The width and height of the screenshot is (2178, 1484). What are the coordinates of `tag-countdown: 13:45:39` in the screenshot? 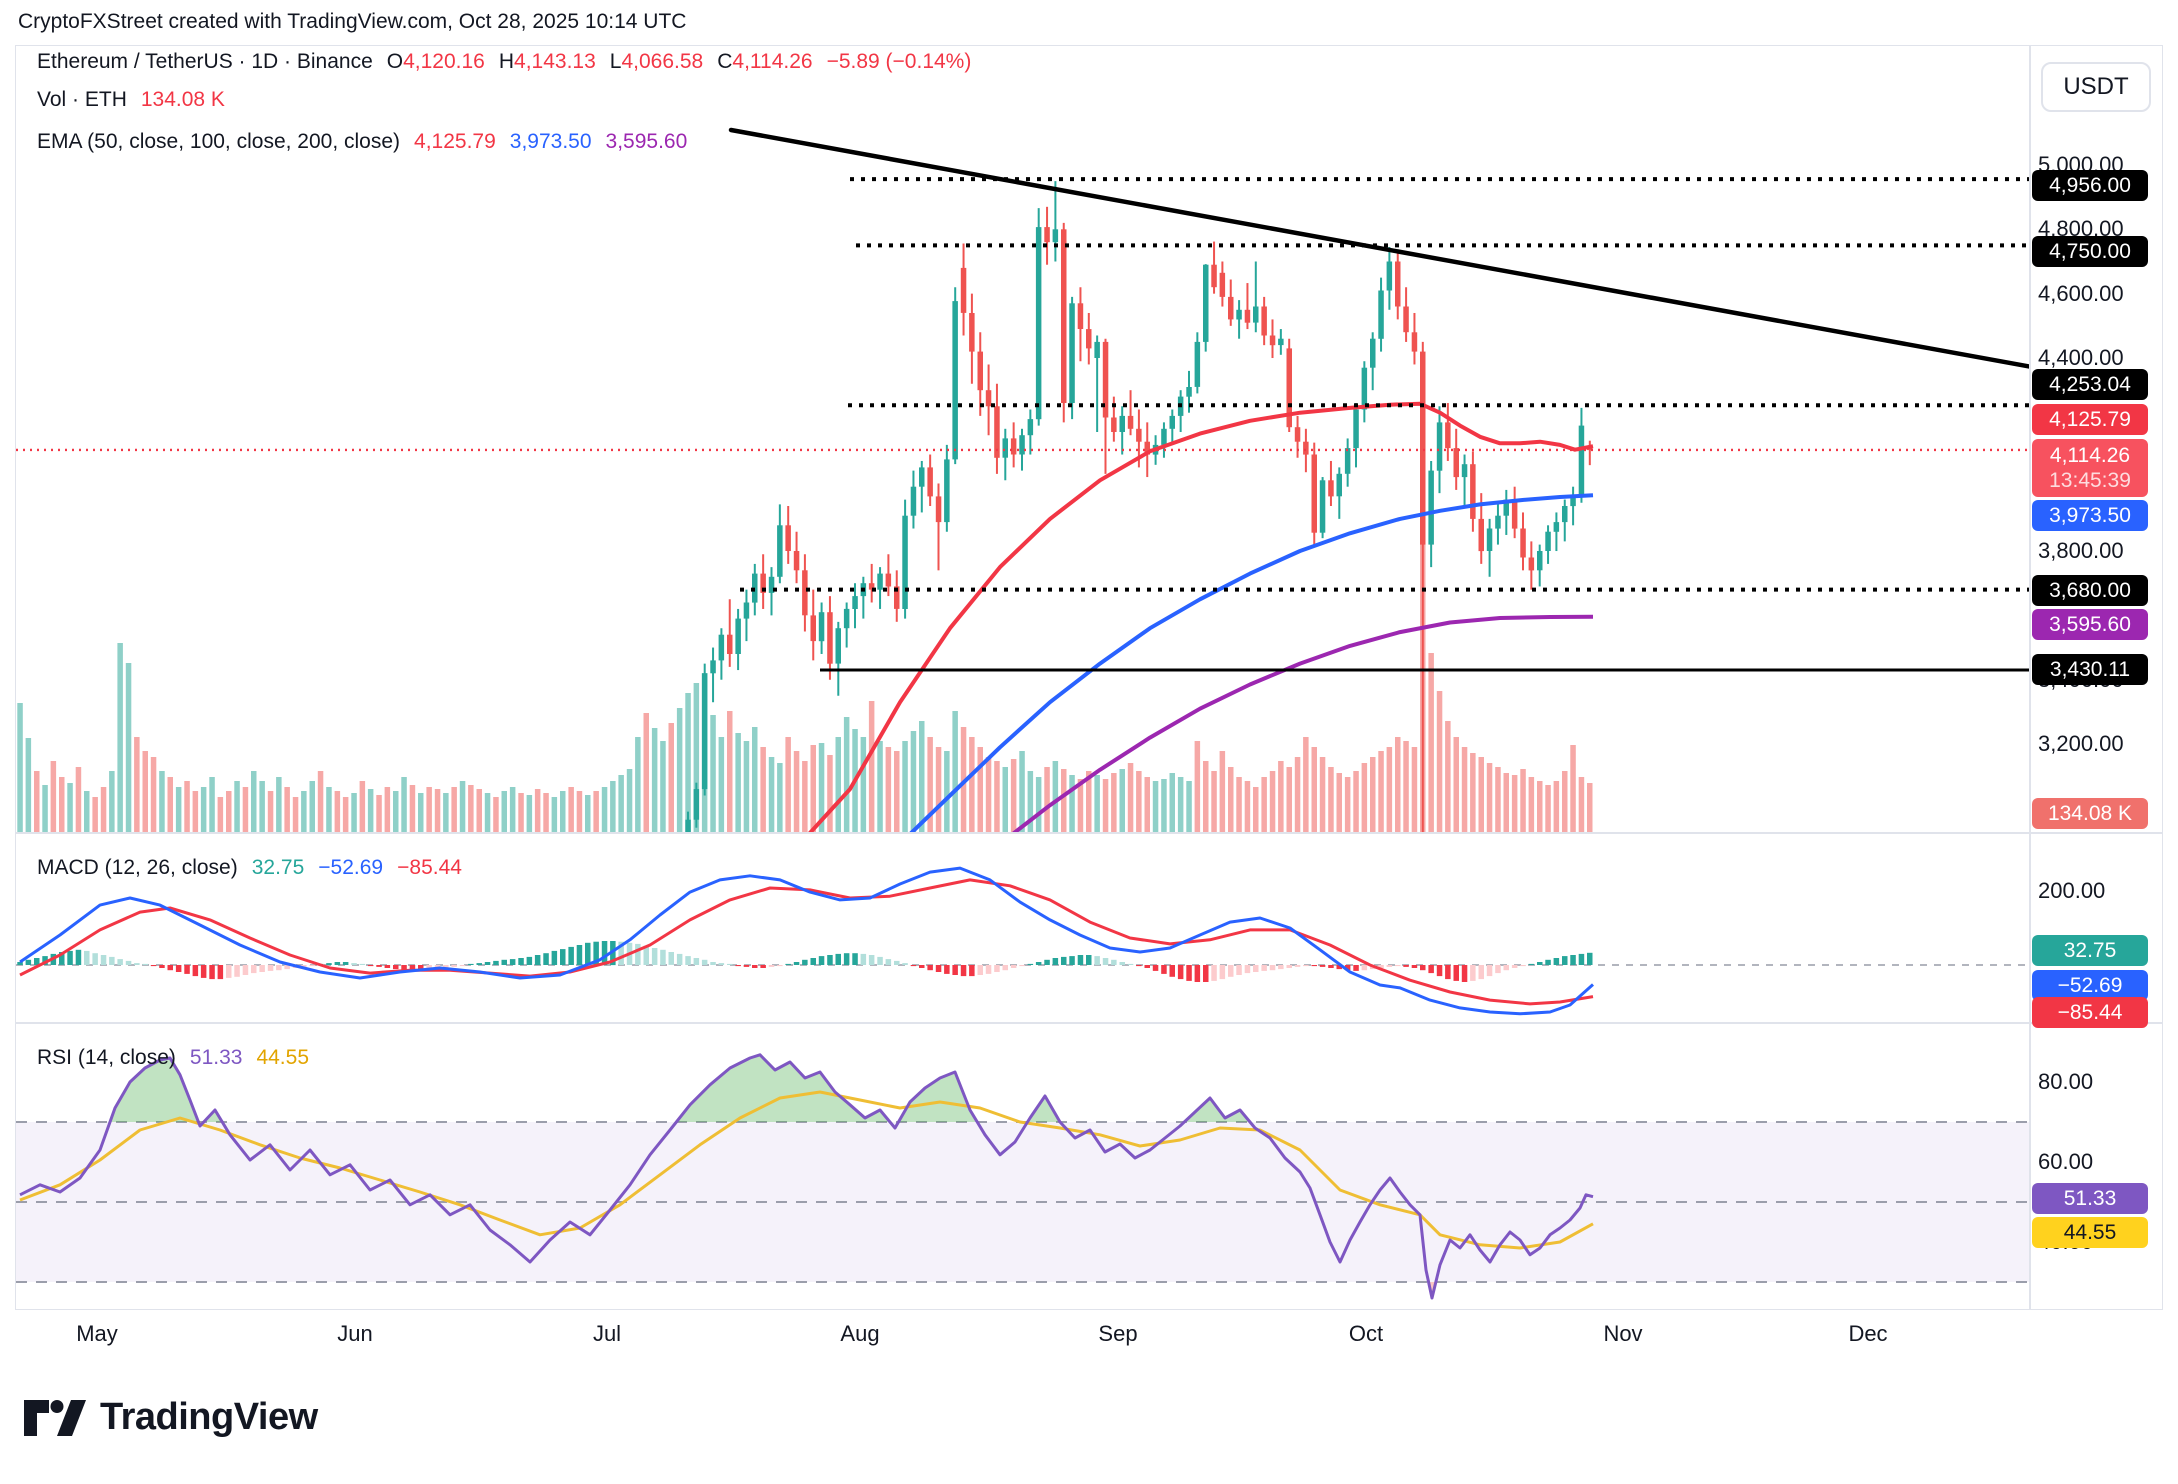 It's located at (2090, 480).